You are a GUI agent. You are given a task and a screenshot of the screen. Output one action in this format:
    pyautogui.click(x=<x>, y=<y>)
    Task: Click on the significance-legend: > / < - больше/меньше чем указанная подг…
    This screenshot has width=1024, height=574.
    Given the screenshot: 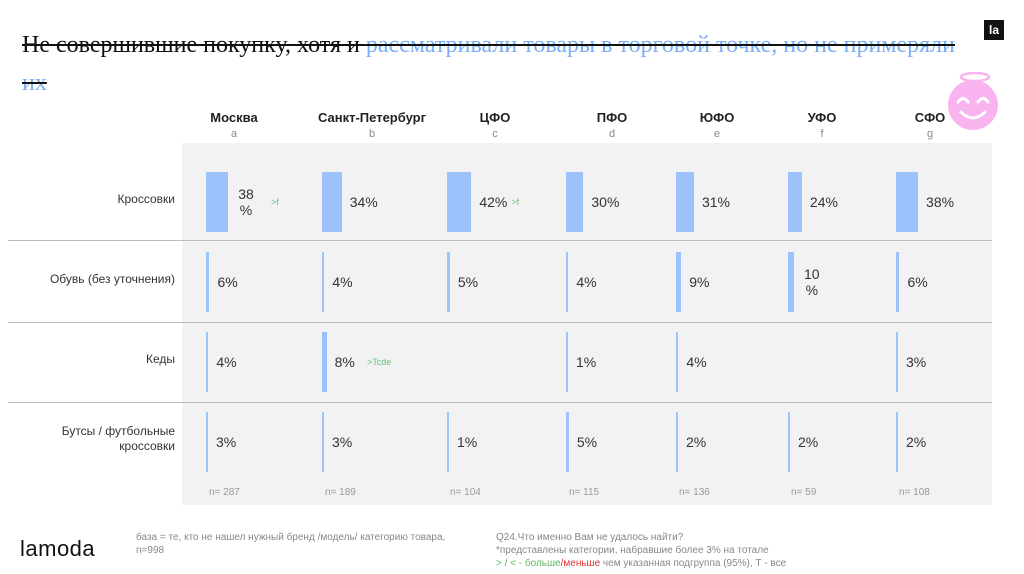 What is the action you would take?
    pyautogui.click(x=641, y=563)
    